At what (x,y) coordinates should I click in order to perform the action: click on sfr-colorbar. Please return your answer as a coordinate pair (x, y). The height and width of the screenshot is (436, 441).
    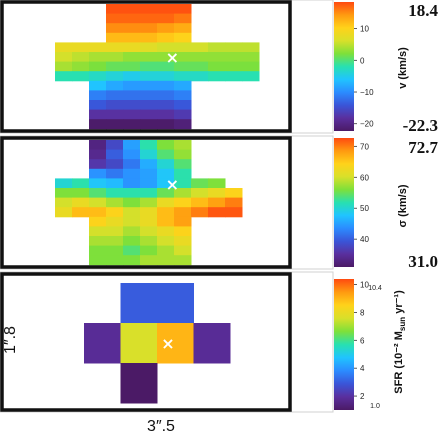
    Looking at the image, I should click on (344, 344).